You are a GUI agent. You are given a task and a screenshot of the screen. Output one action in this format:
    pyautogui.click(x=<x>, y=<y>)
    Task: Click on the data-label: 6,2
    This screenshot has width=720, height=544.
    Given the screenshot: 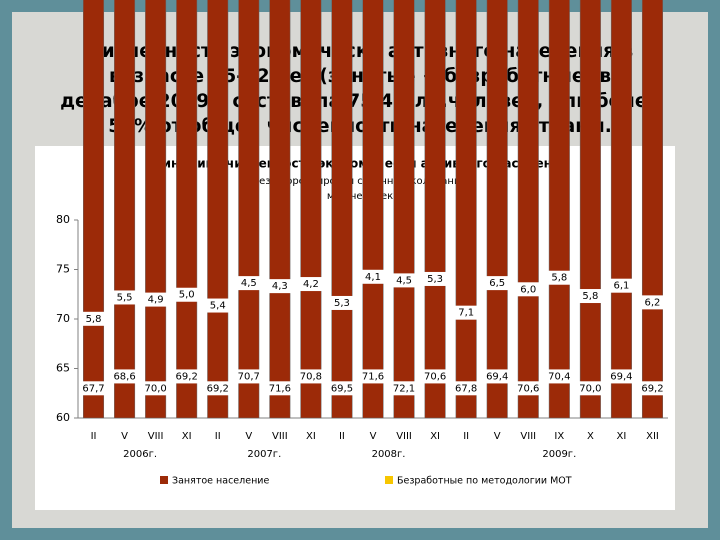 What is the action you would take?
    pyautogui.click(x=653, y=302)
    